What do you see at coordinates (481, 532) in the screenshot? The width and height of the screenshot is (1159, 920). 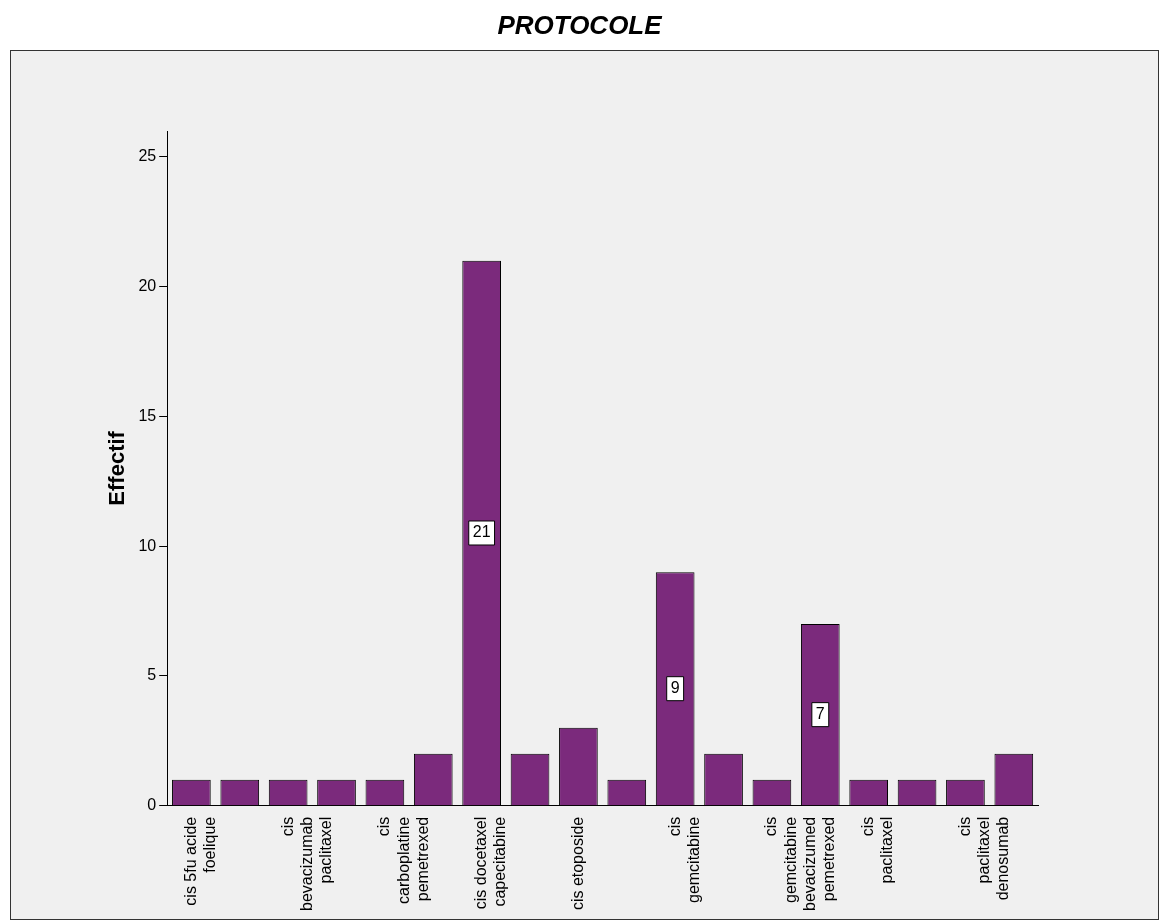 I see `data-label: 21` at bounding box center [481, 532].